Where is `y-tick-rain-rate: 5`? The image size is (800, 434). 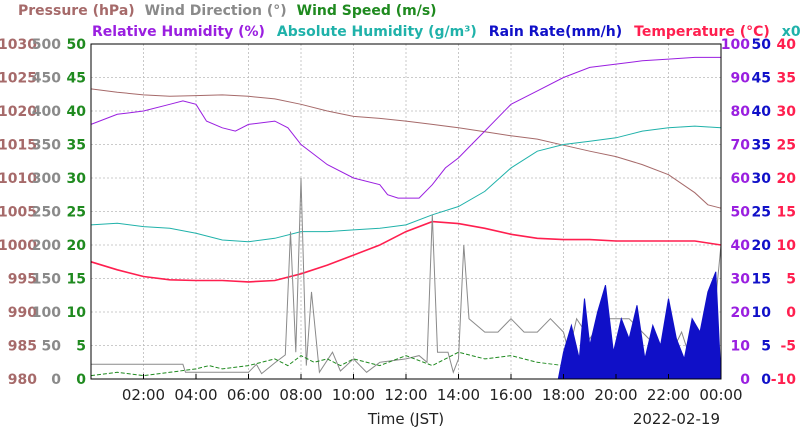 y-tick-rain-rate: 5 is located at coordinates (766, 347).